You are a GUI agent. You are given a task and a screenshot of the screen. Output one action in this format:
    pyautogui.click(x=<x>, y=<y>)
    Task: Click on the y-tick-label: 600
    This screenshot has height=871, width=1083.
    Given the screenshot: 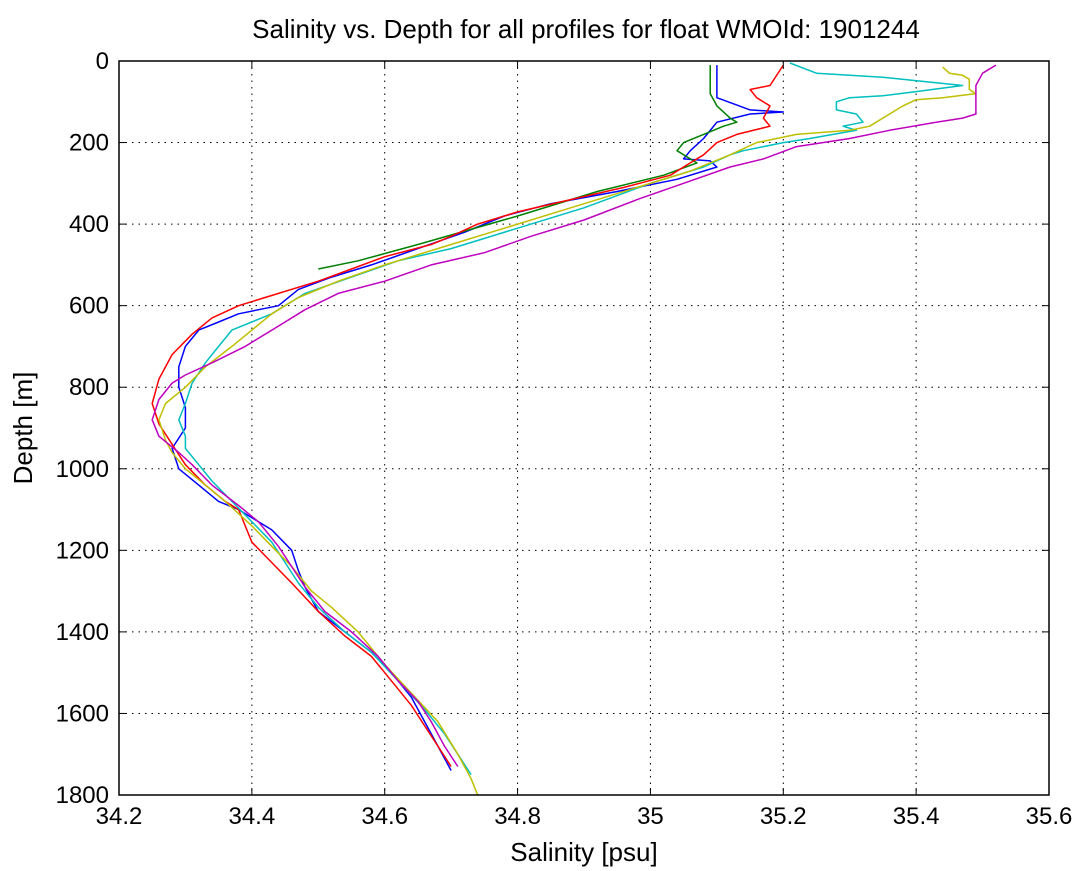 What is the action you would take?
    pyautogui.click(x=89, y=306)
    